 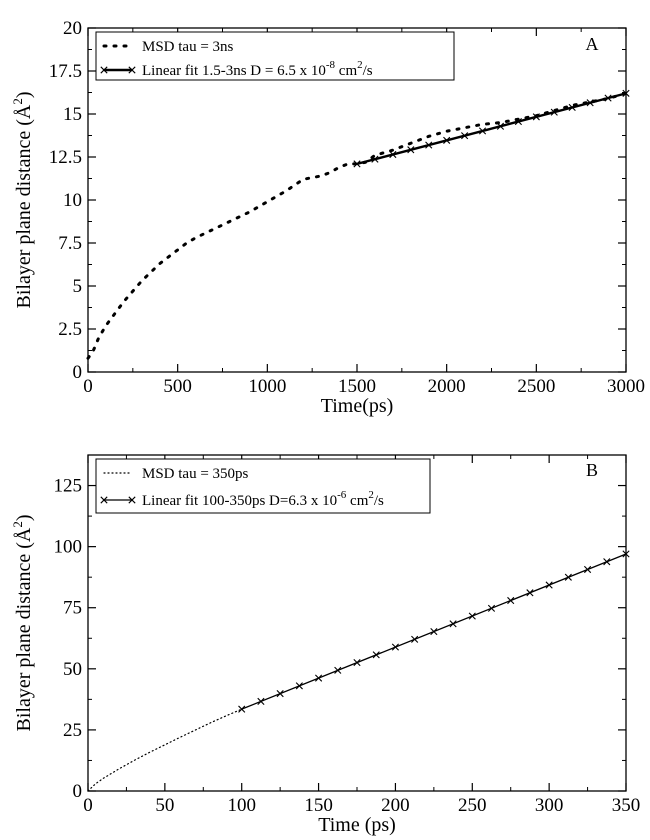 I want to click on x-tick-label: 500, so click(x=177, y=386).